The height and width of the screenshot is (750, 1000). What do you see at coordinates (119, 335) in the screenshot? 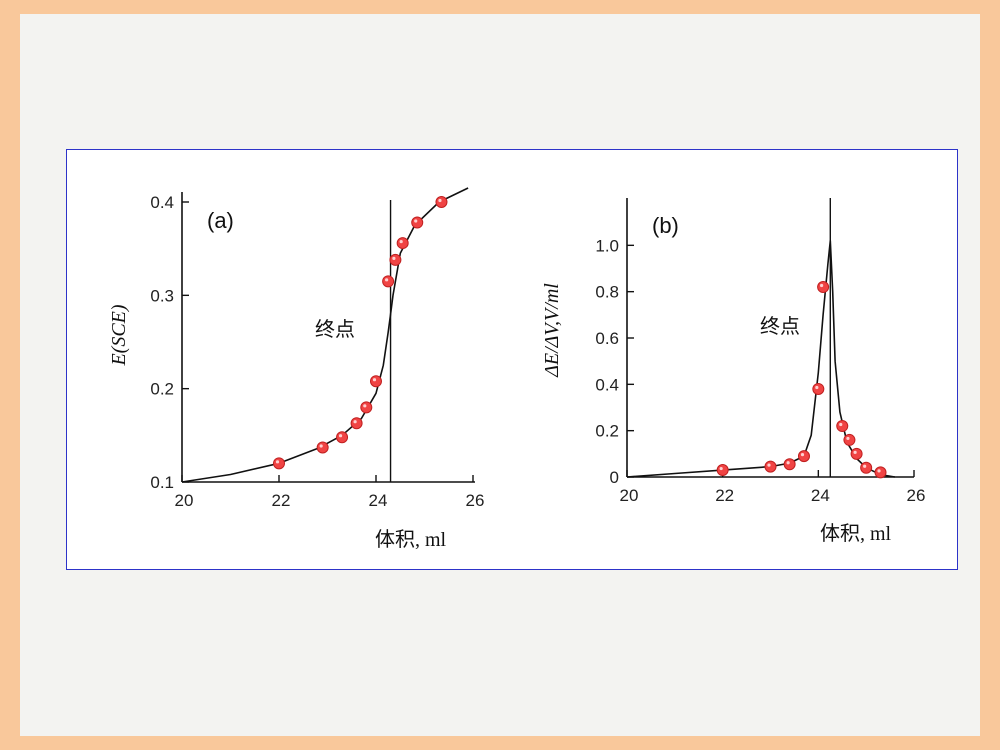
I see `y-axis-title: E(SCE)` at bounding box center [119, 335].